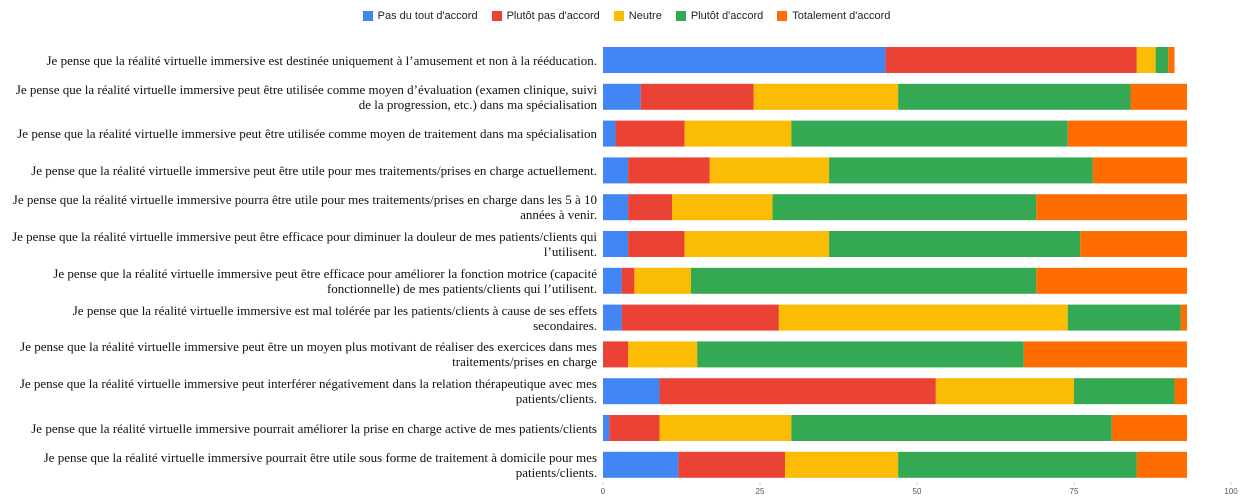 This screenshot has width=1253, height=502. Describe the element at coordinates (1231, 491) in the screenshot. I see `x-tick-label: 100` at that location.